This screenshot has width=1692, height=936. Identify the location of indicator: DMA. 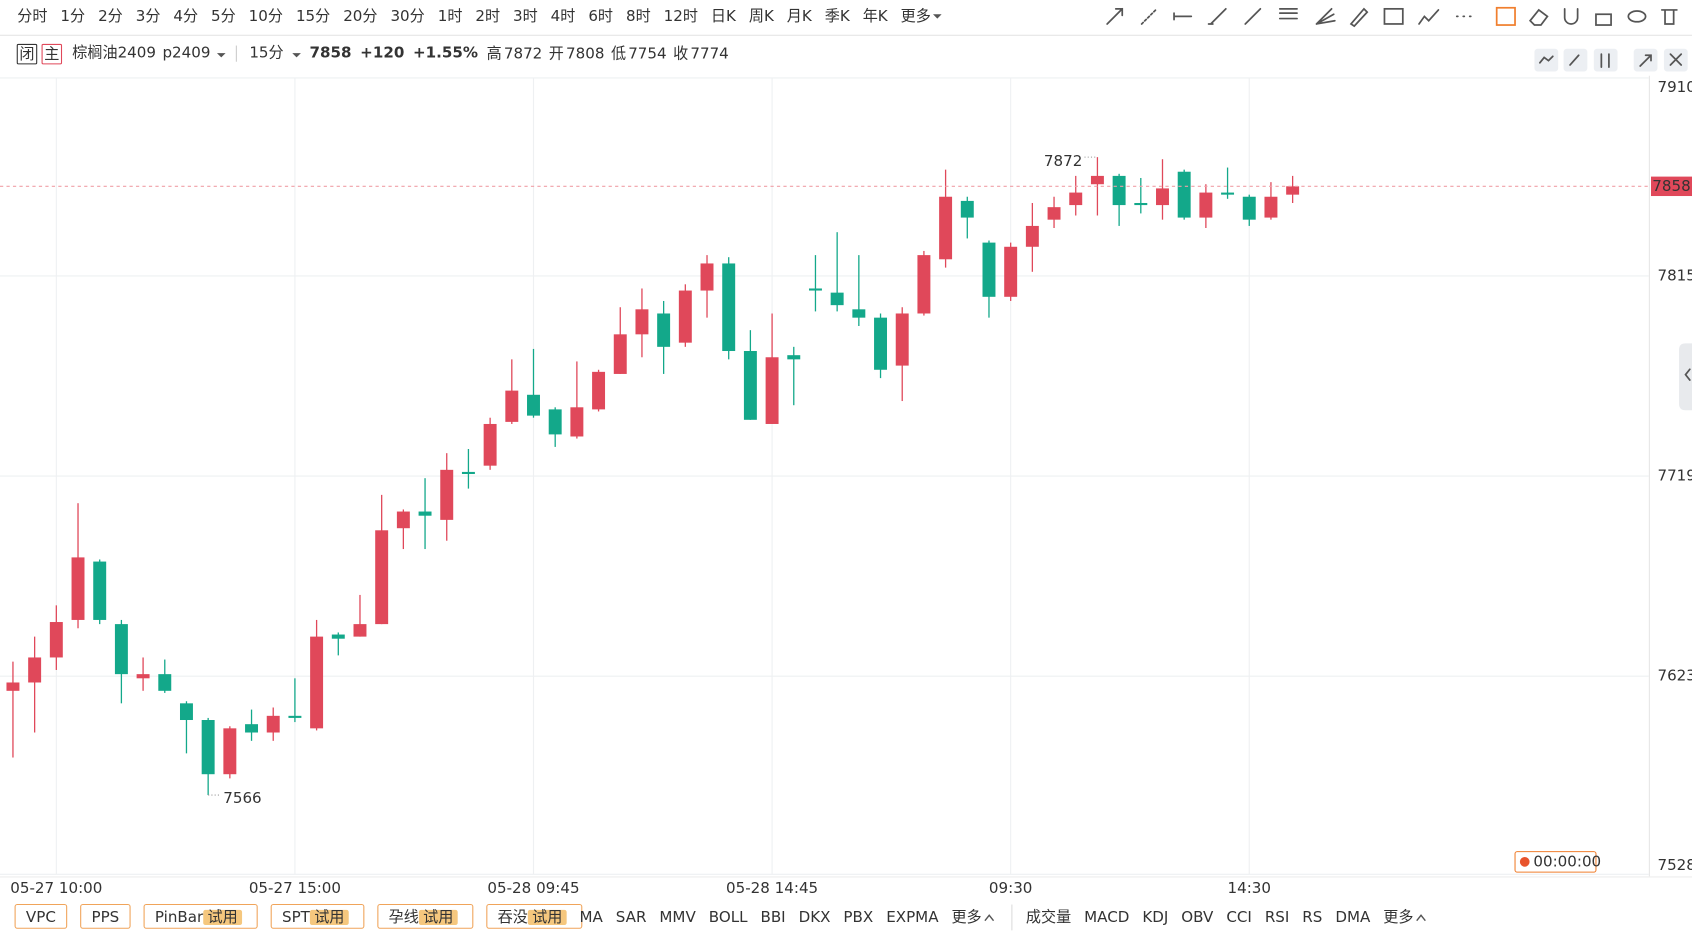
(1353, 917).